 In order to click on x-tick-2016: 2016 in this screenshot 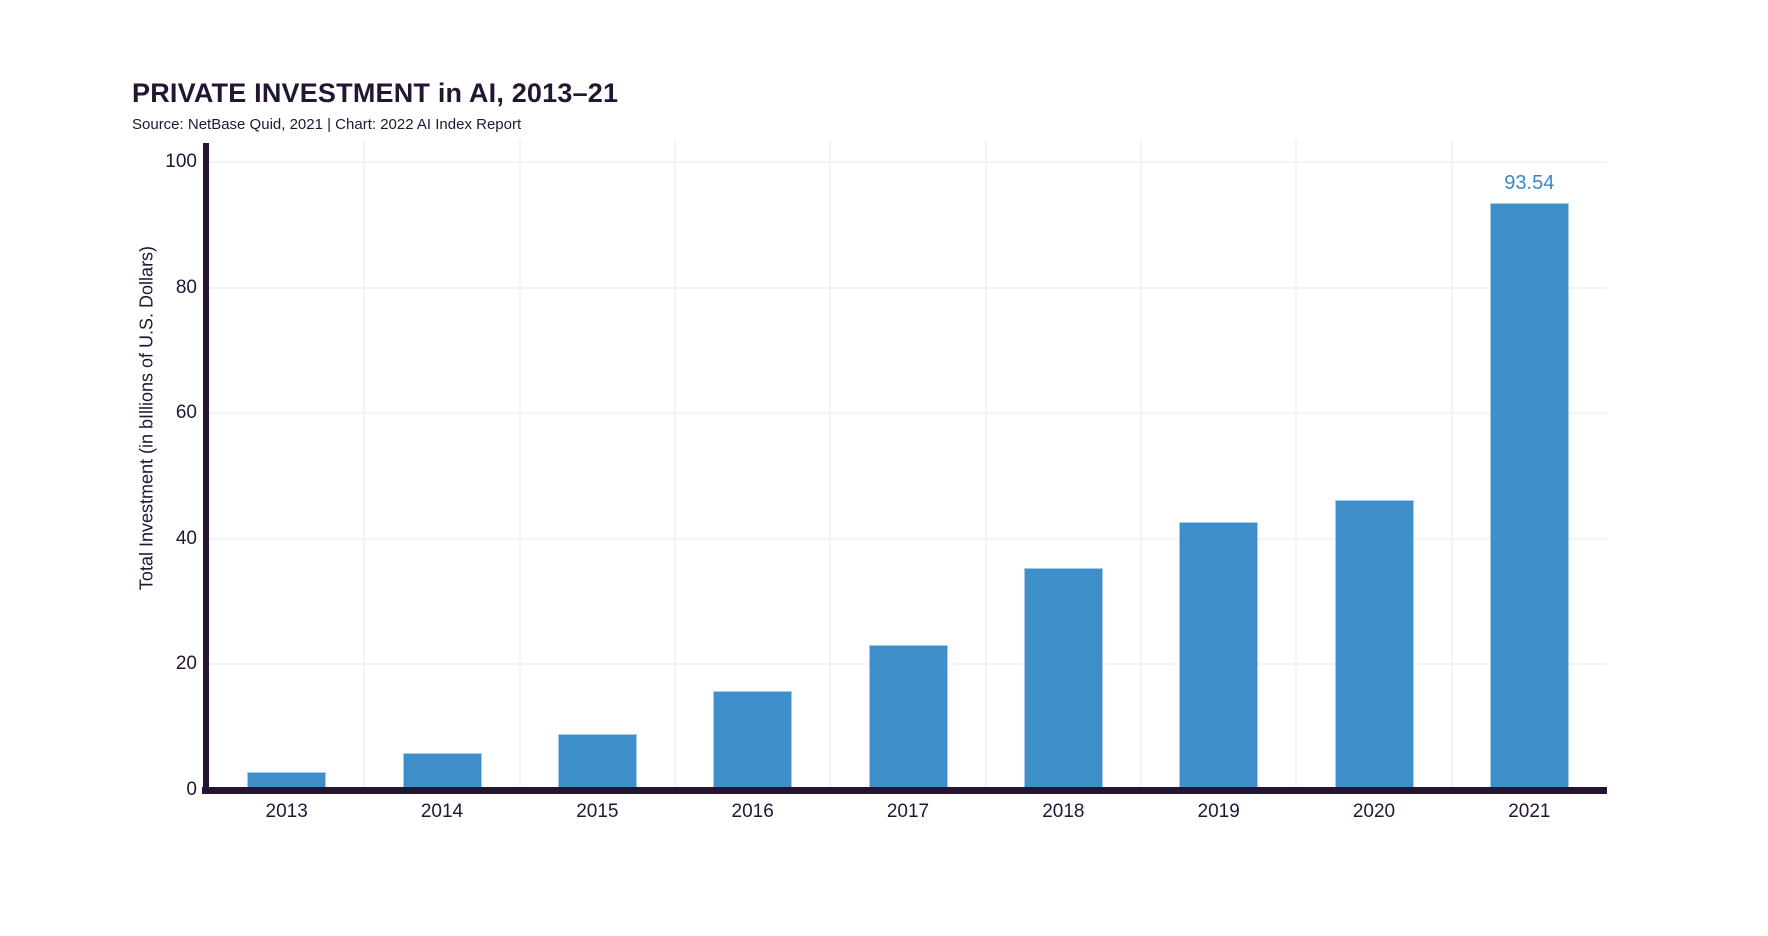, I will do `click(752, 811)`.